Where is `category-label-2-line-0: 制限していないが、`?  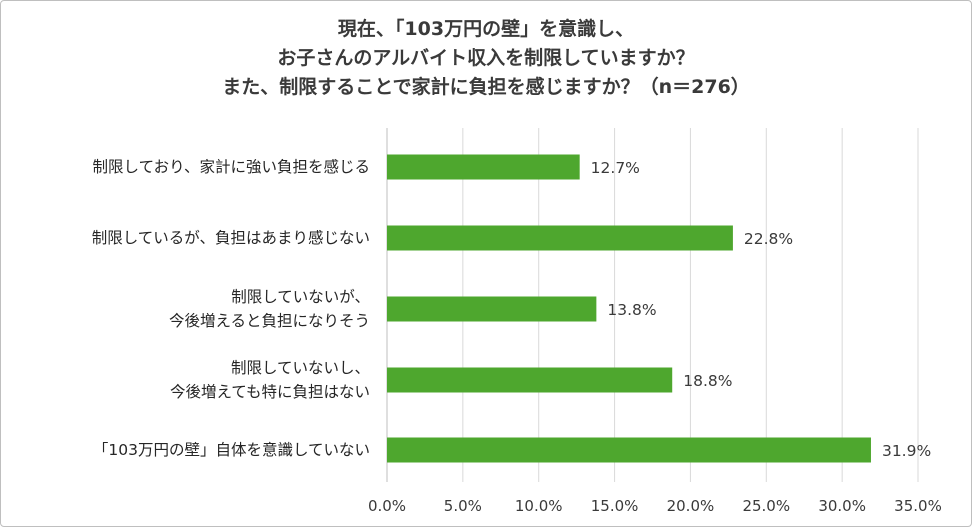 category-label-2-line-0: 制限していないが、 is located at coordinates (300, 297).